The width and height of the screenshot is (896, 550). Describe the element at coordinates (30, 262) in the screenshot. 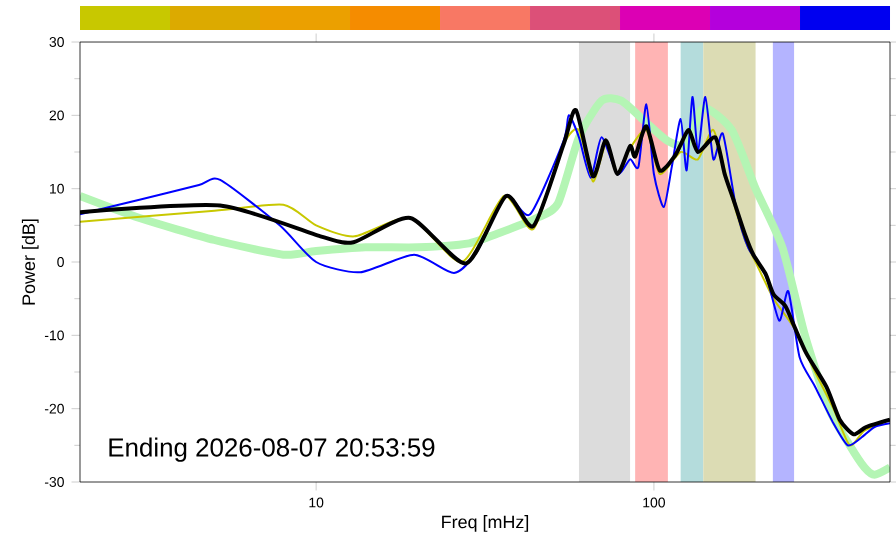

I see `y-axis-title: Power [dB]` at that location.